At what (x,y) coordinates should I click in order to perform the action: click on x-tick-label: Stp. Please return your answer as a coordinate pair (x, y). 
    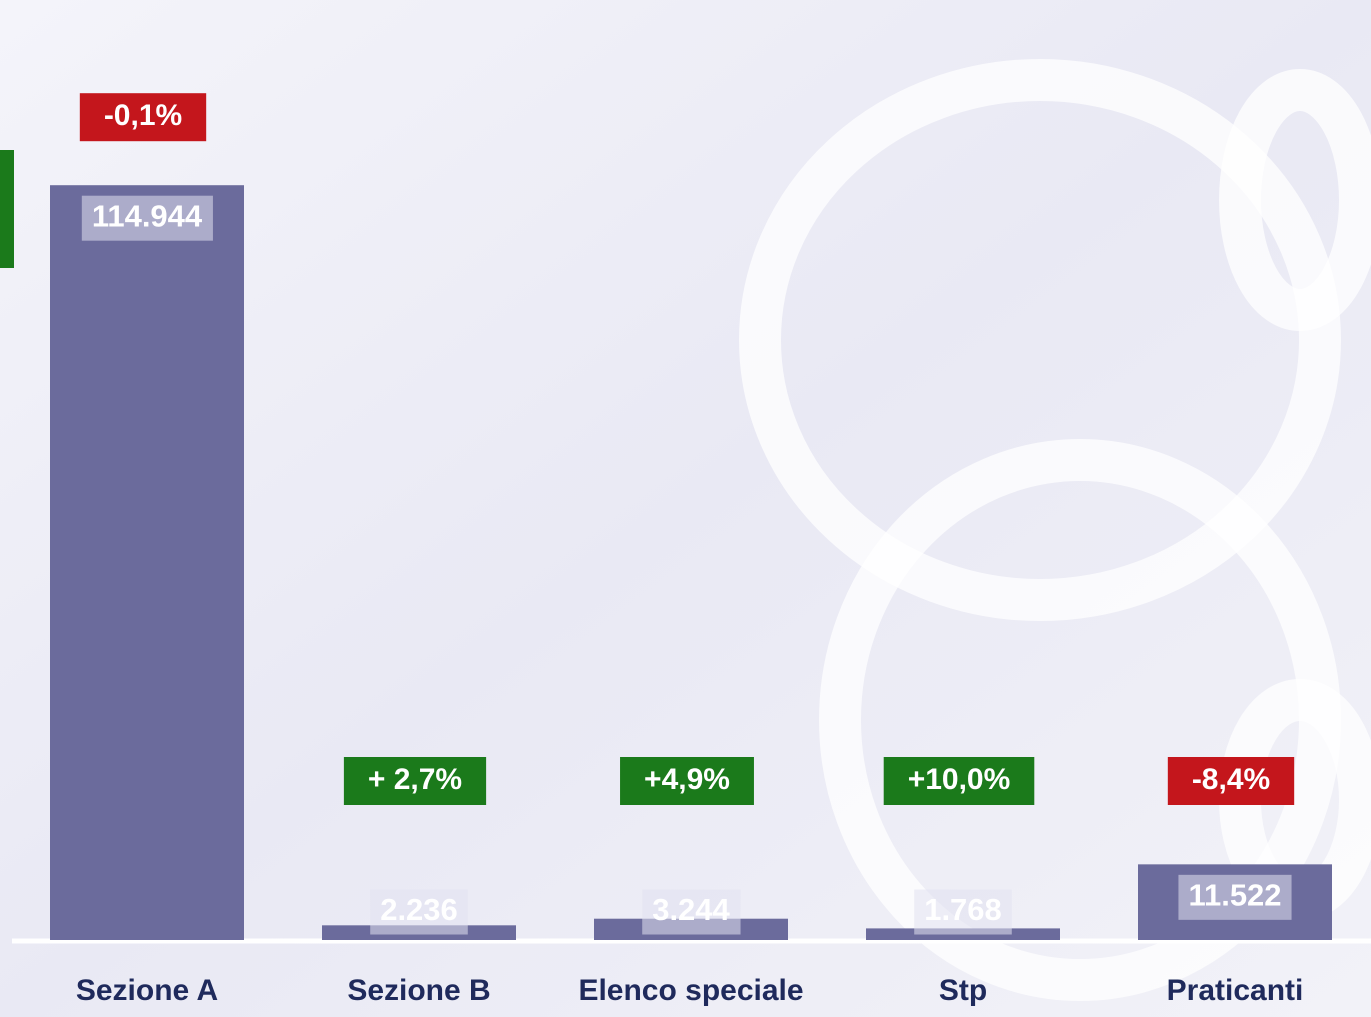
    Looking at the image, I should click on (963, 990).